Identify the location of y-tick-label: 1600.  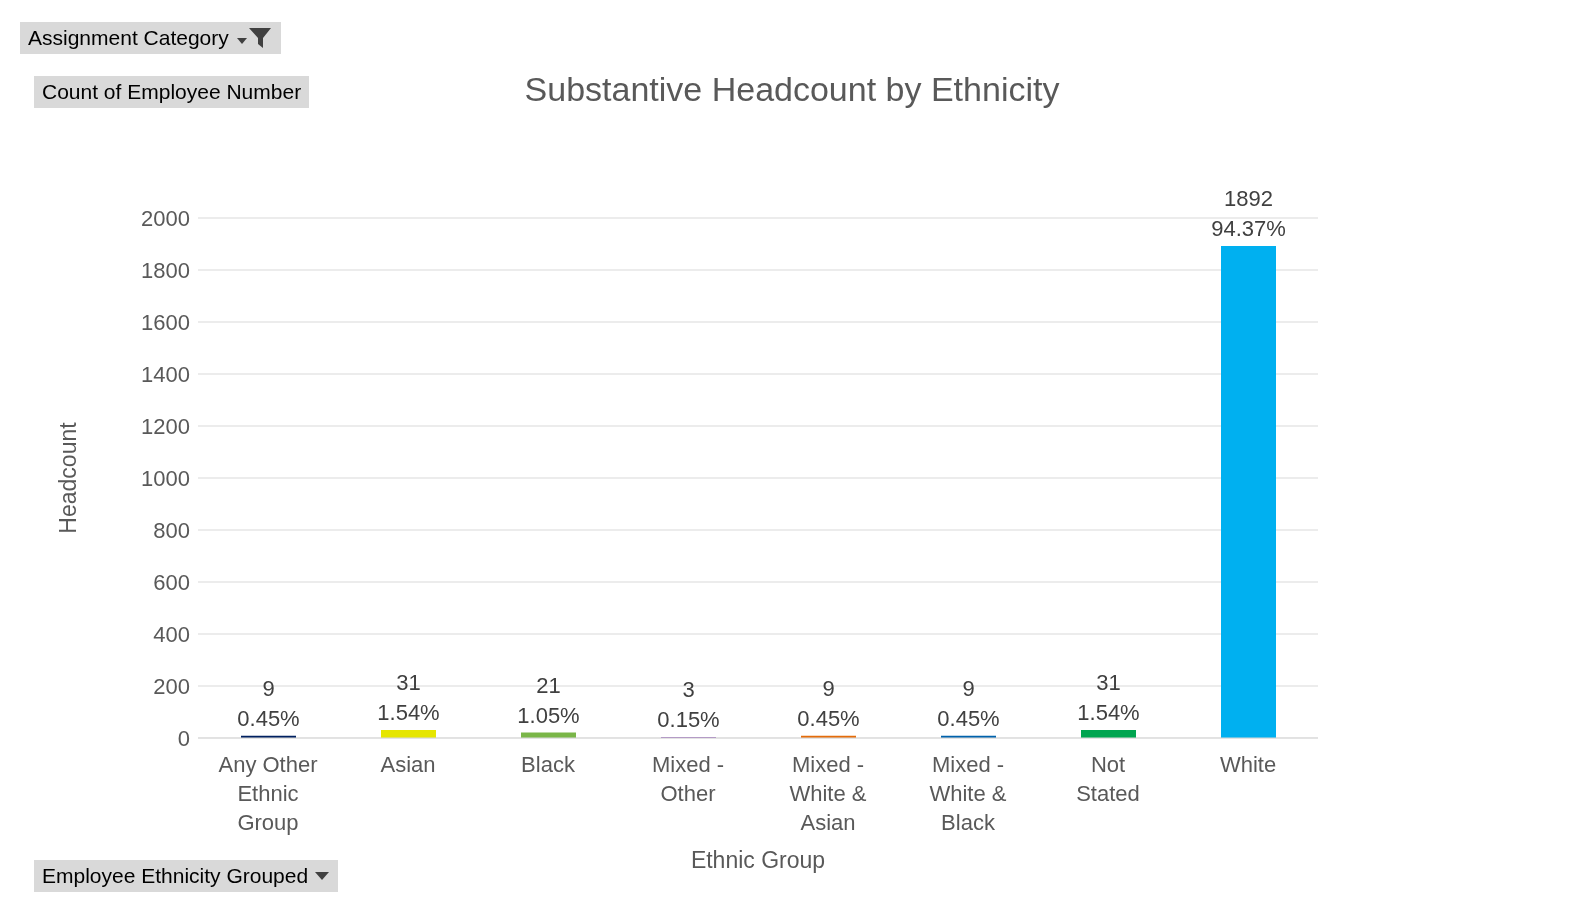
(165, 322).